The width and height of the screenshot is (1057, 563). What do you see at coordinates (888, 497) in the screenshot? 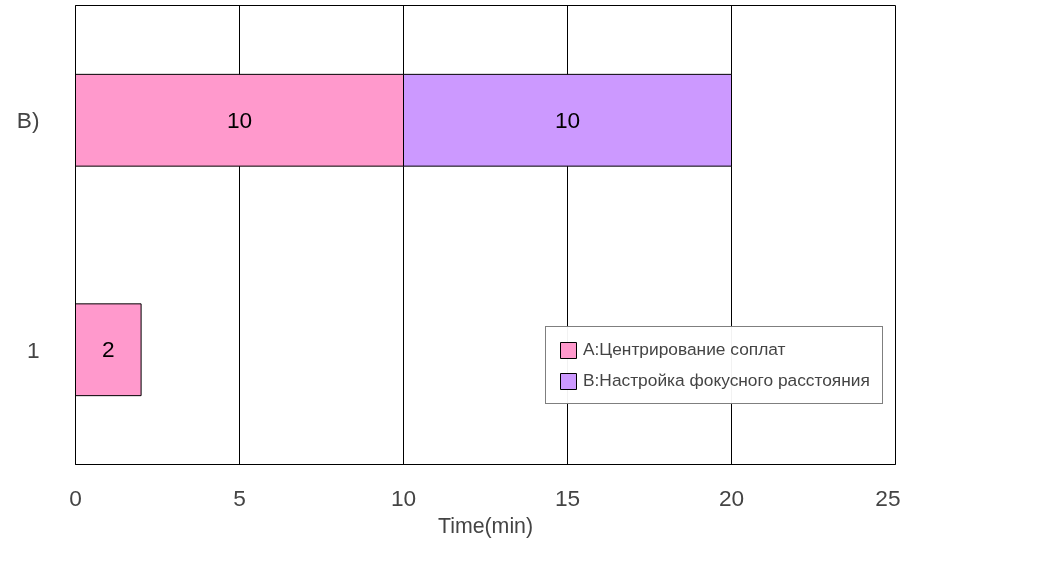
I see `x-tick-label: 25` at bounding box center [888, 497].